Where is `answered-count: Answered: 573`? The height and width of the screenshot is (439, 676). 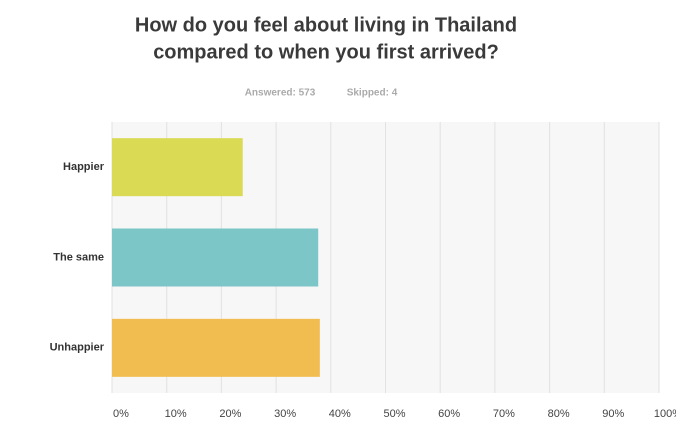
answered-count: Answered: 573 is located at coordinates (280, 93).